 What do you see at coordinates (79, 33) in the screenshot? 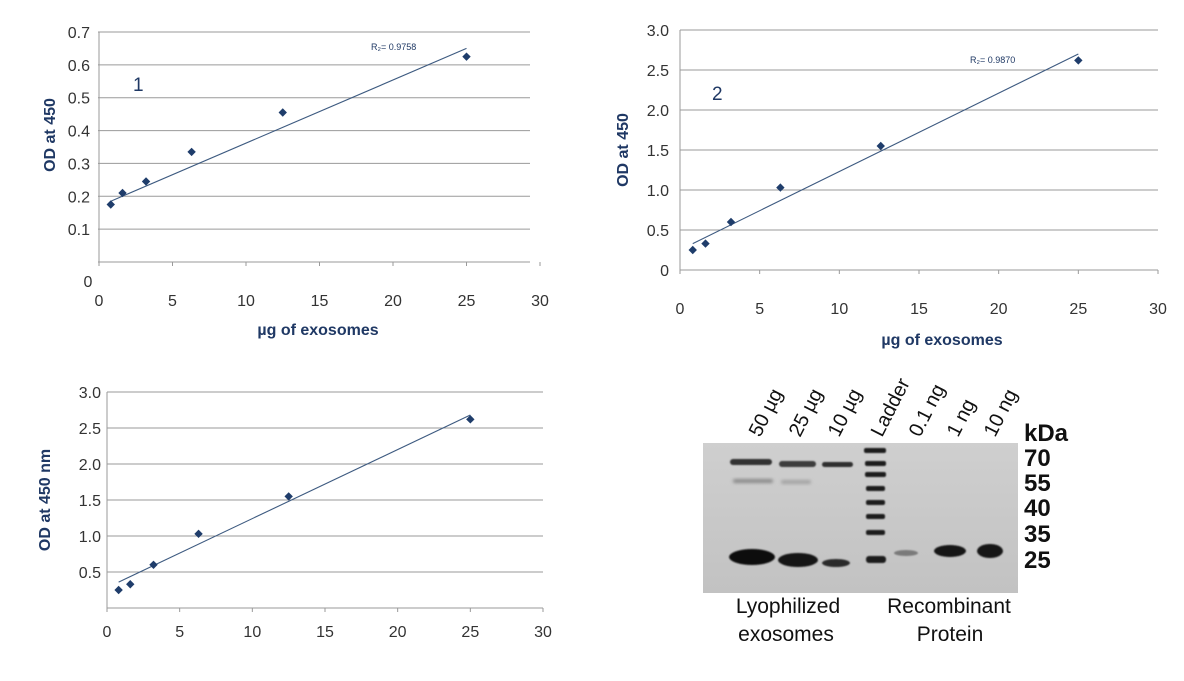
I see `y-tick-label: 0.7` at bounding box center [79, 33].